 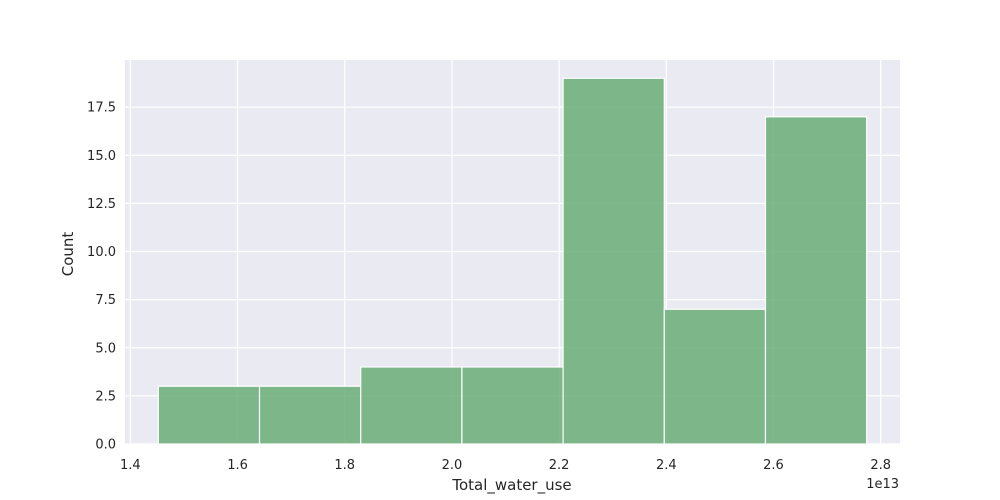 What do you see at coordinates (101, 252) in the screenshot?
I see `y-tick-label: 10.0` at bounding box center [101, 252].